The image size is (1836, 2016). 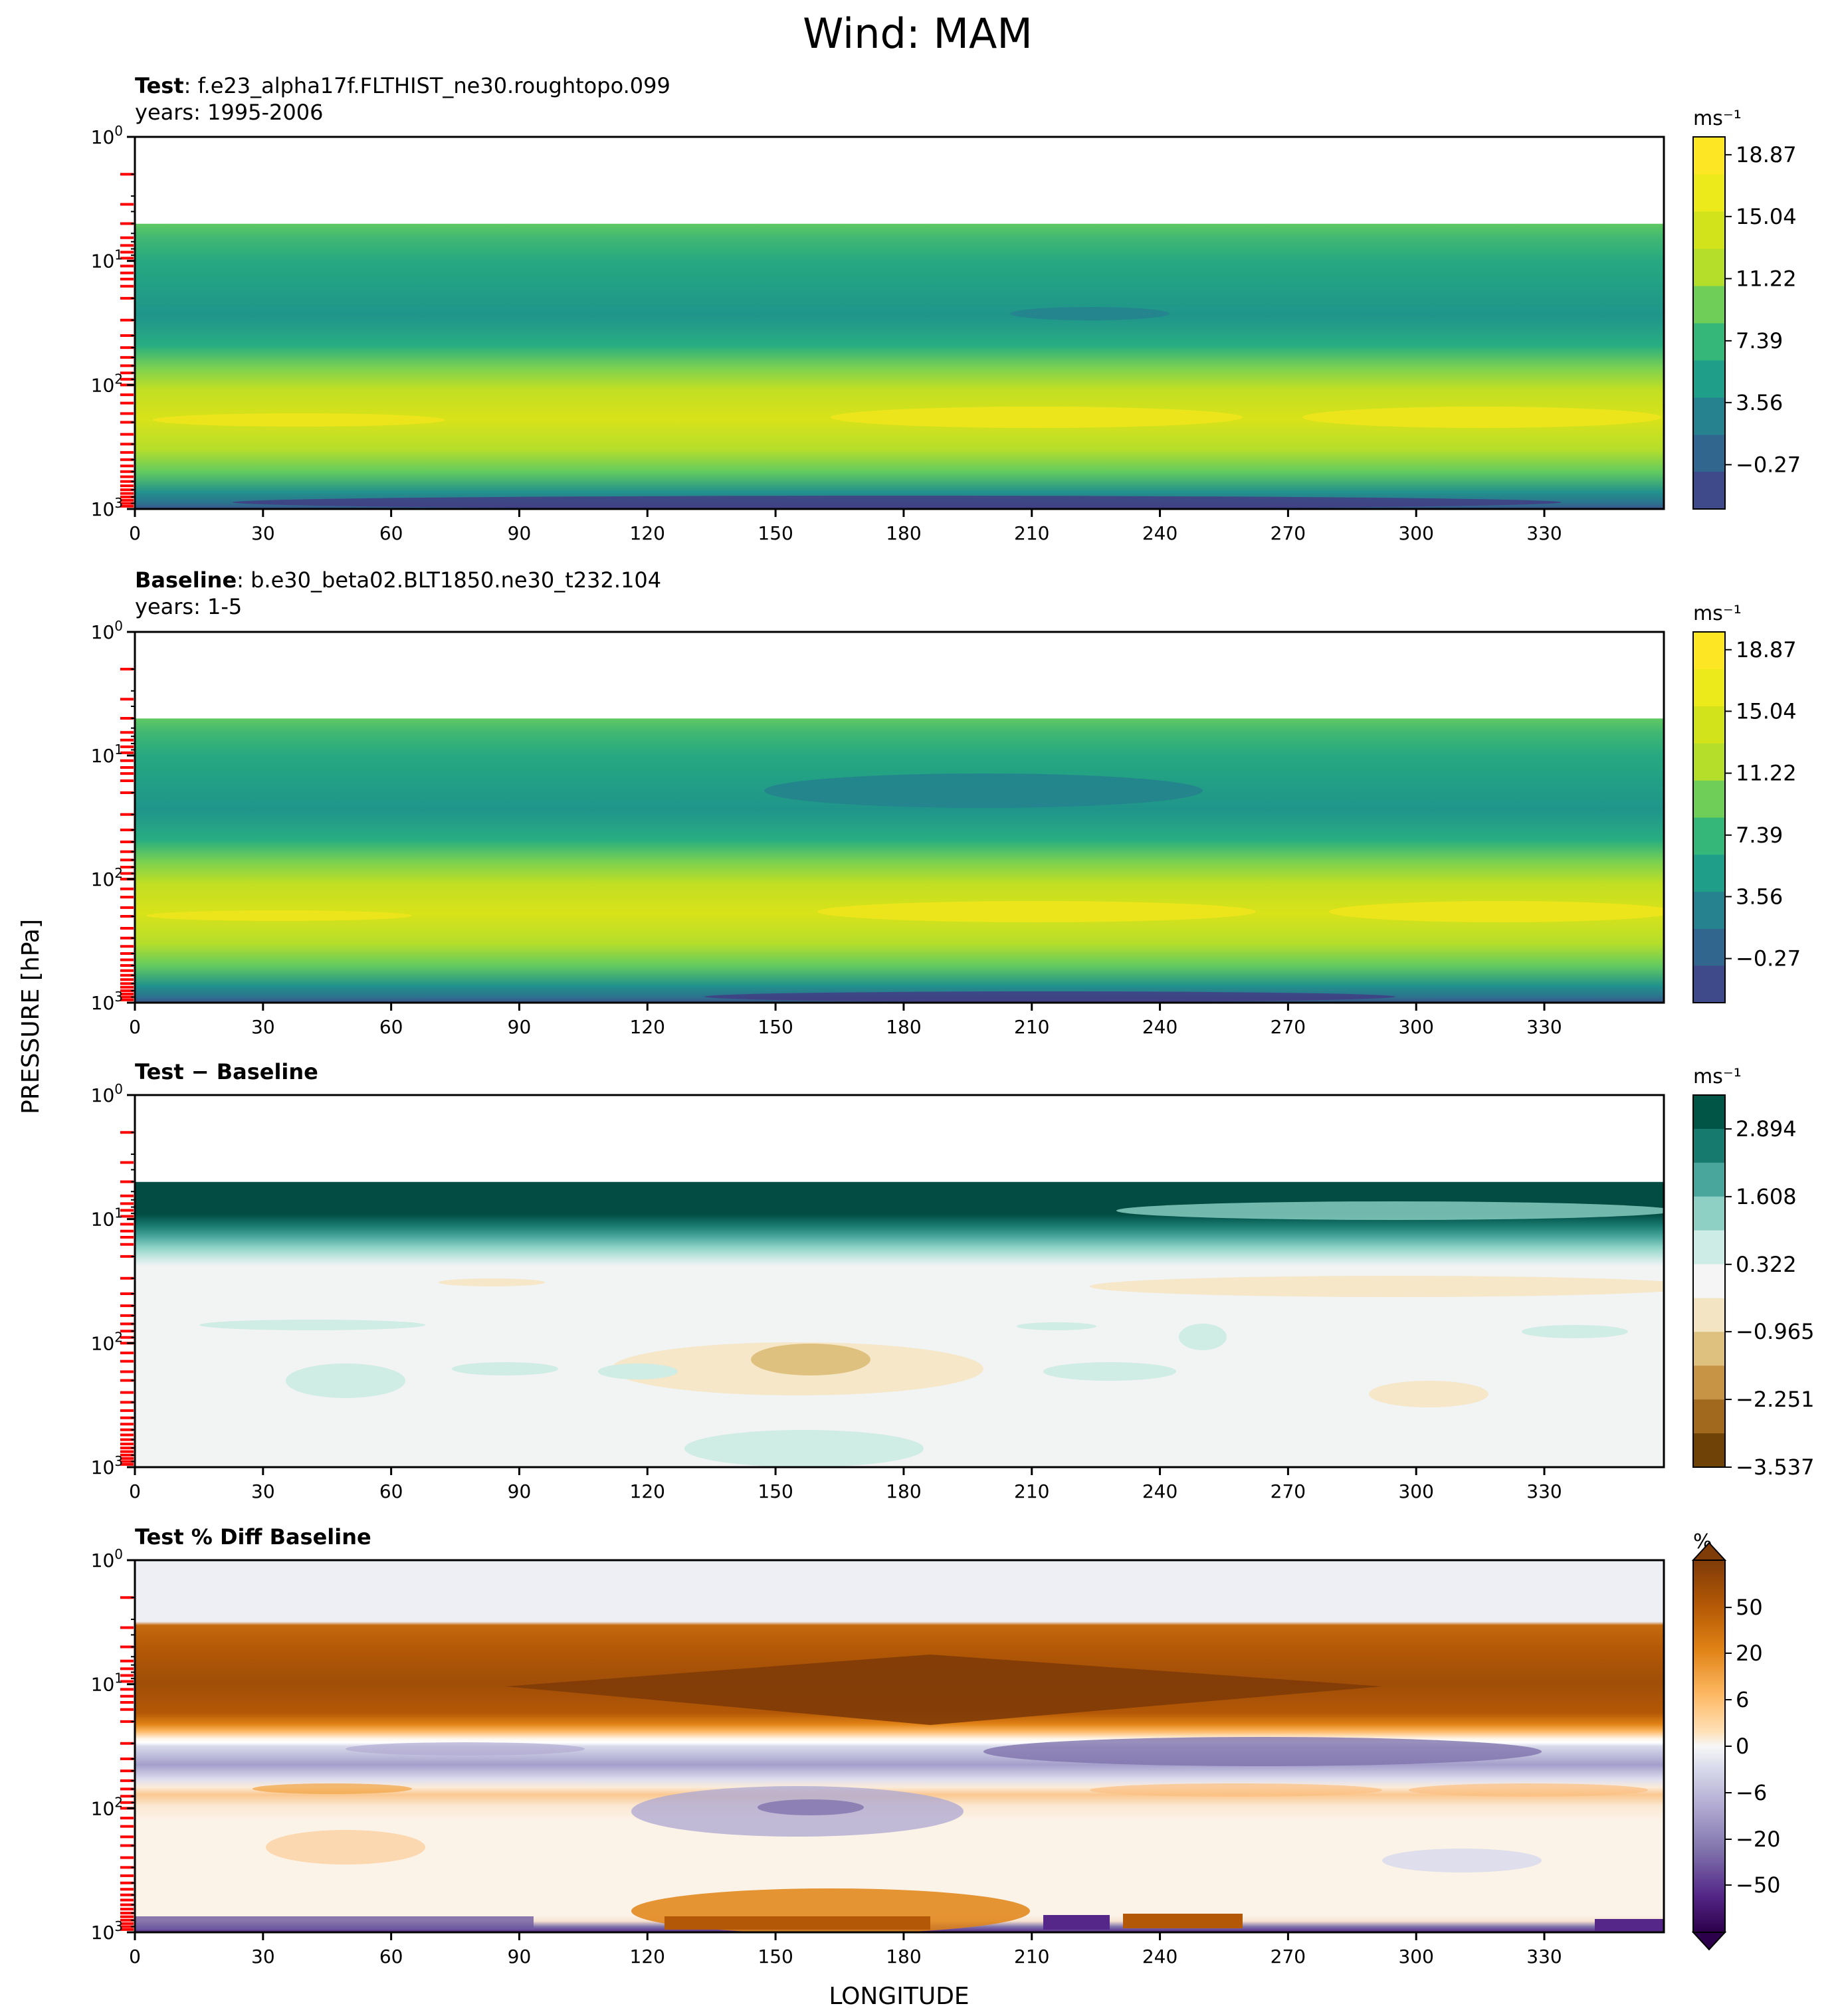 I want to click on x-axis-label: LONGITUDE, so click(x=899, y=1996).